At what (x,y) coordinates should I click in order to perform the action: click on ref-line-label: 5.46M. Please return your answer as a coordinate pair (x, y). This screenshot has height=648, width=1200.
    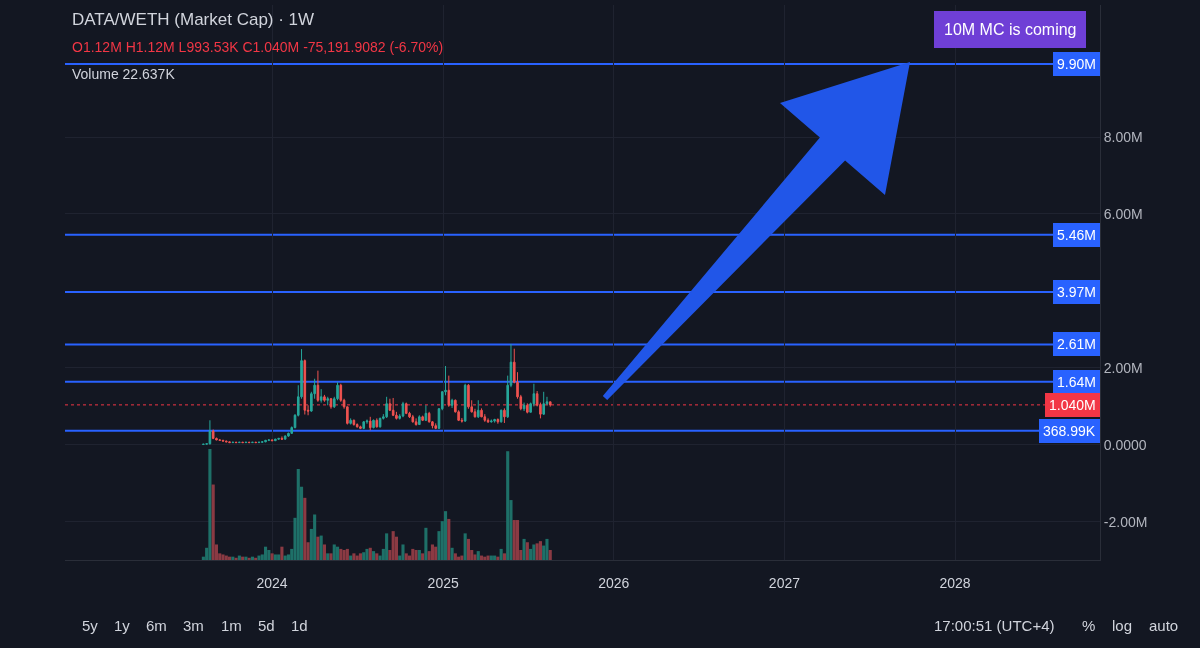
    Looking at the image, I should click on (1076, 235).